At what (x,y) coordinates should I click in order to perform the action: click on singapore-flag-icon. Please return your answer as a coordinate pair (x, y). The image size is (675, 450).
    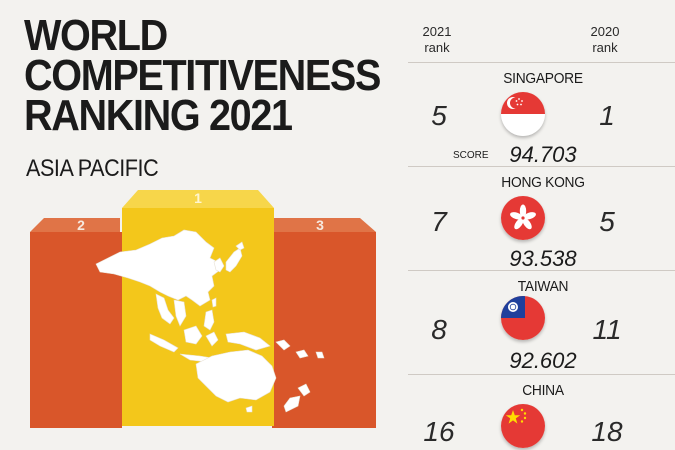
    Looking at the image, I should click on (523, 114).